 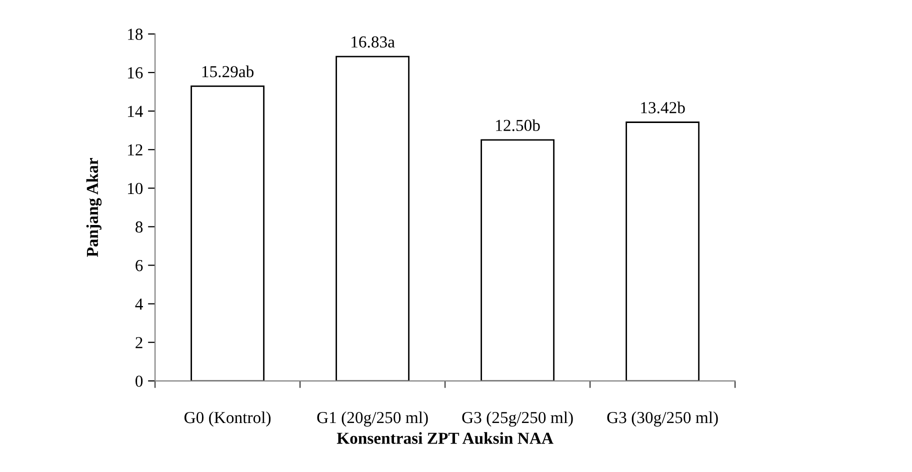 What do you see at coordinates (228, 72) in the screenshot?
I see `data-label: 15.29ab` at bounding box center [228, 72].